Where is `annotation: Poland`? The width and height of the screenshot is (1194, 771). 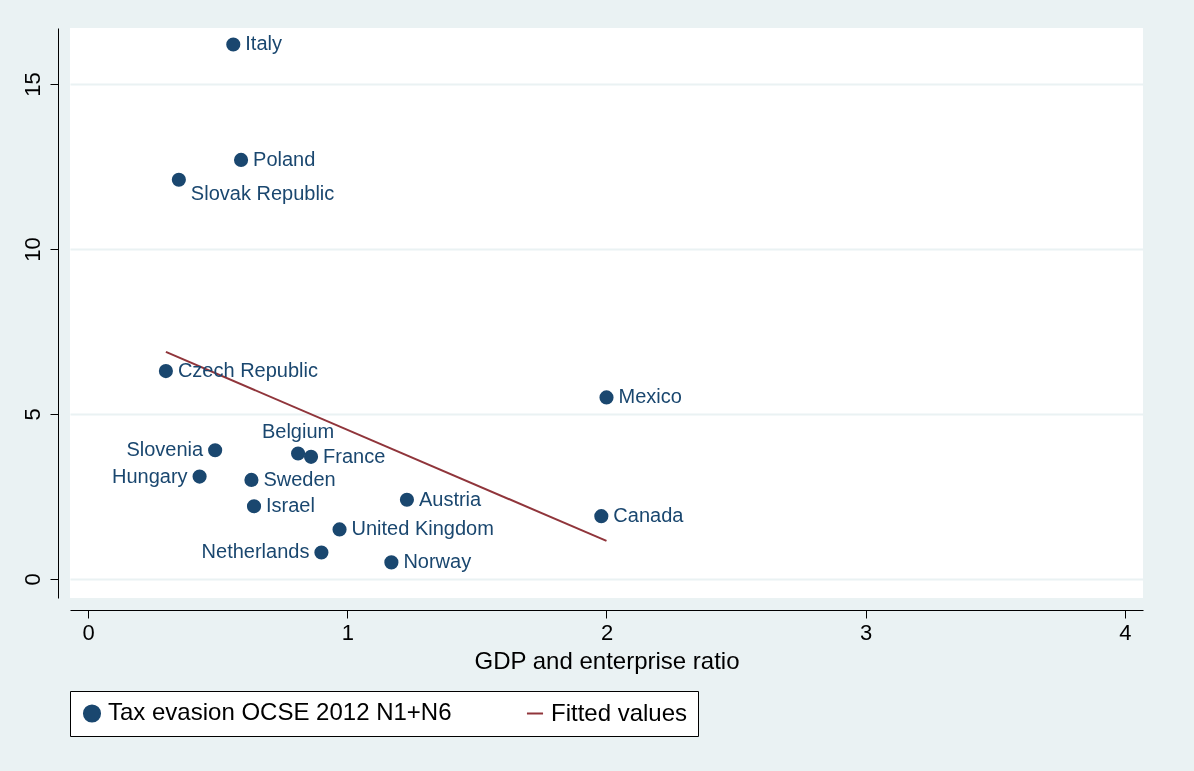
annotation: Poland is located at coordinates (284, 158).